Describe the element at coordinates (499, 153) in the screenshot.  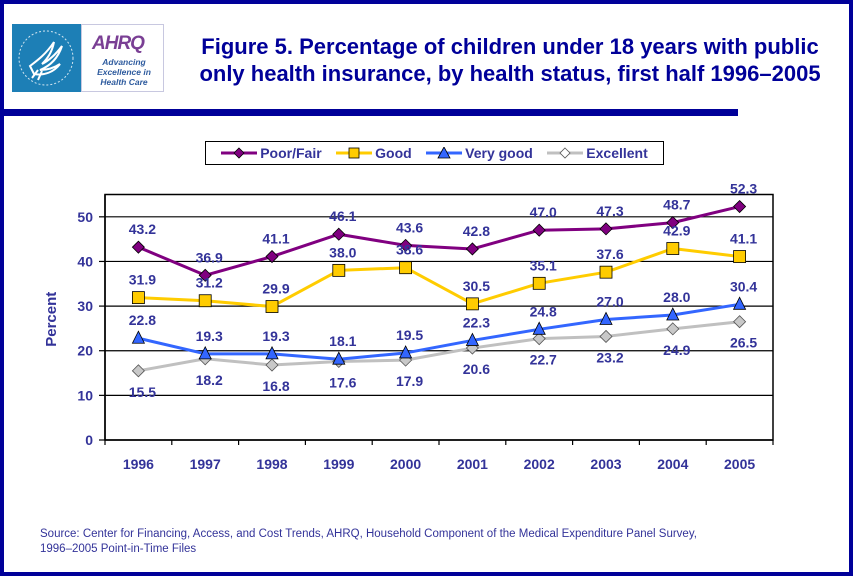
I see `legend-label: Very good` at that location.